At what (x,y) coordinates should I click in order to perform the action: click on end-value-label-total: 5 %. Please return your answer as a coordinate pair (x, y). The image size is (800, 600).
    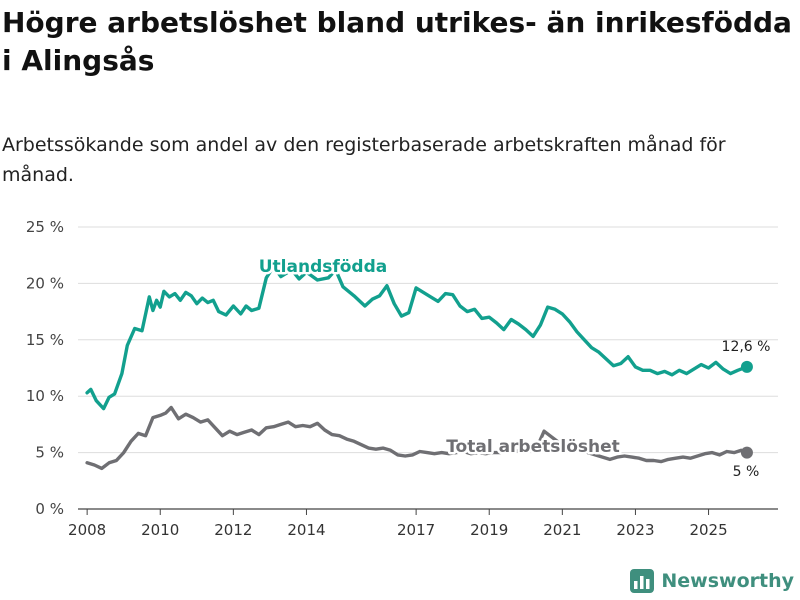
    Looking at the image, I should click on (746, 472).